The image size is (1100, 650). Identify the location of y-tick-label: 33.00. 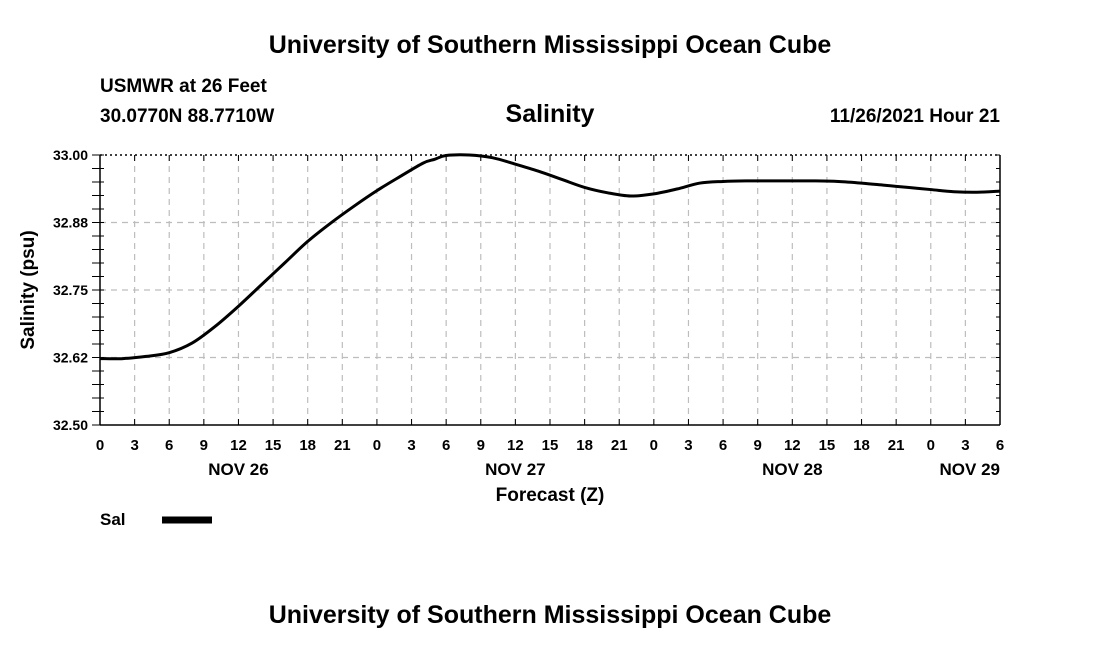
(70, 155).